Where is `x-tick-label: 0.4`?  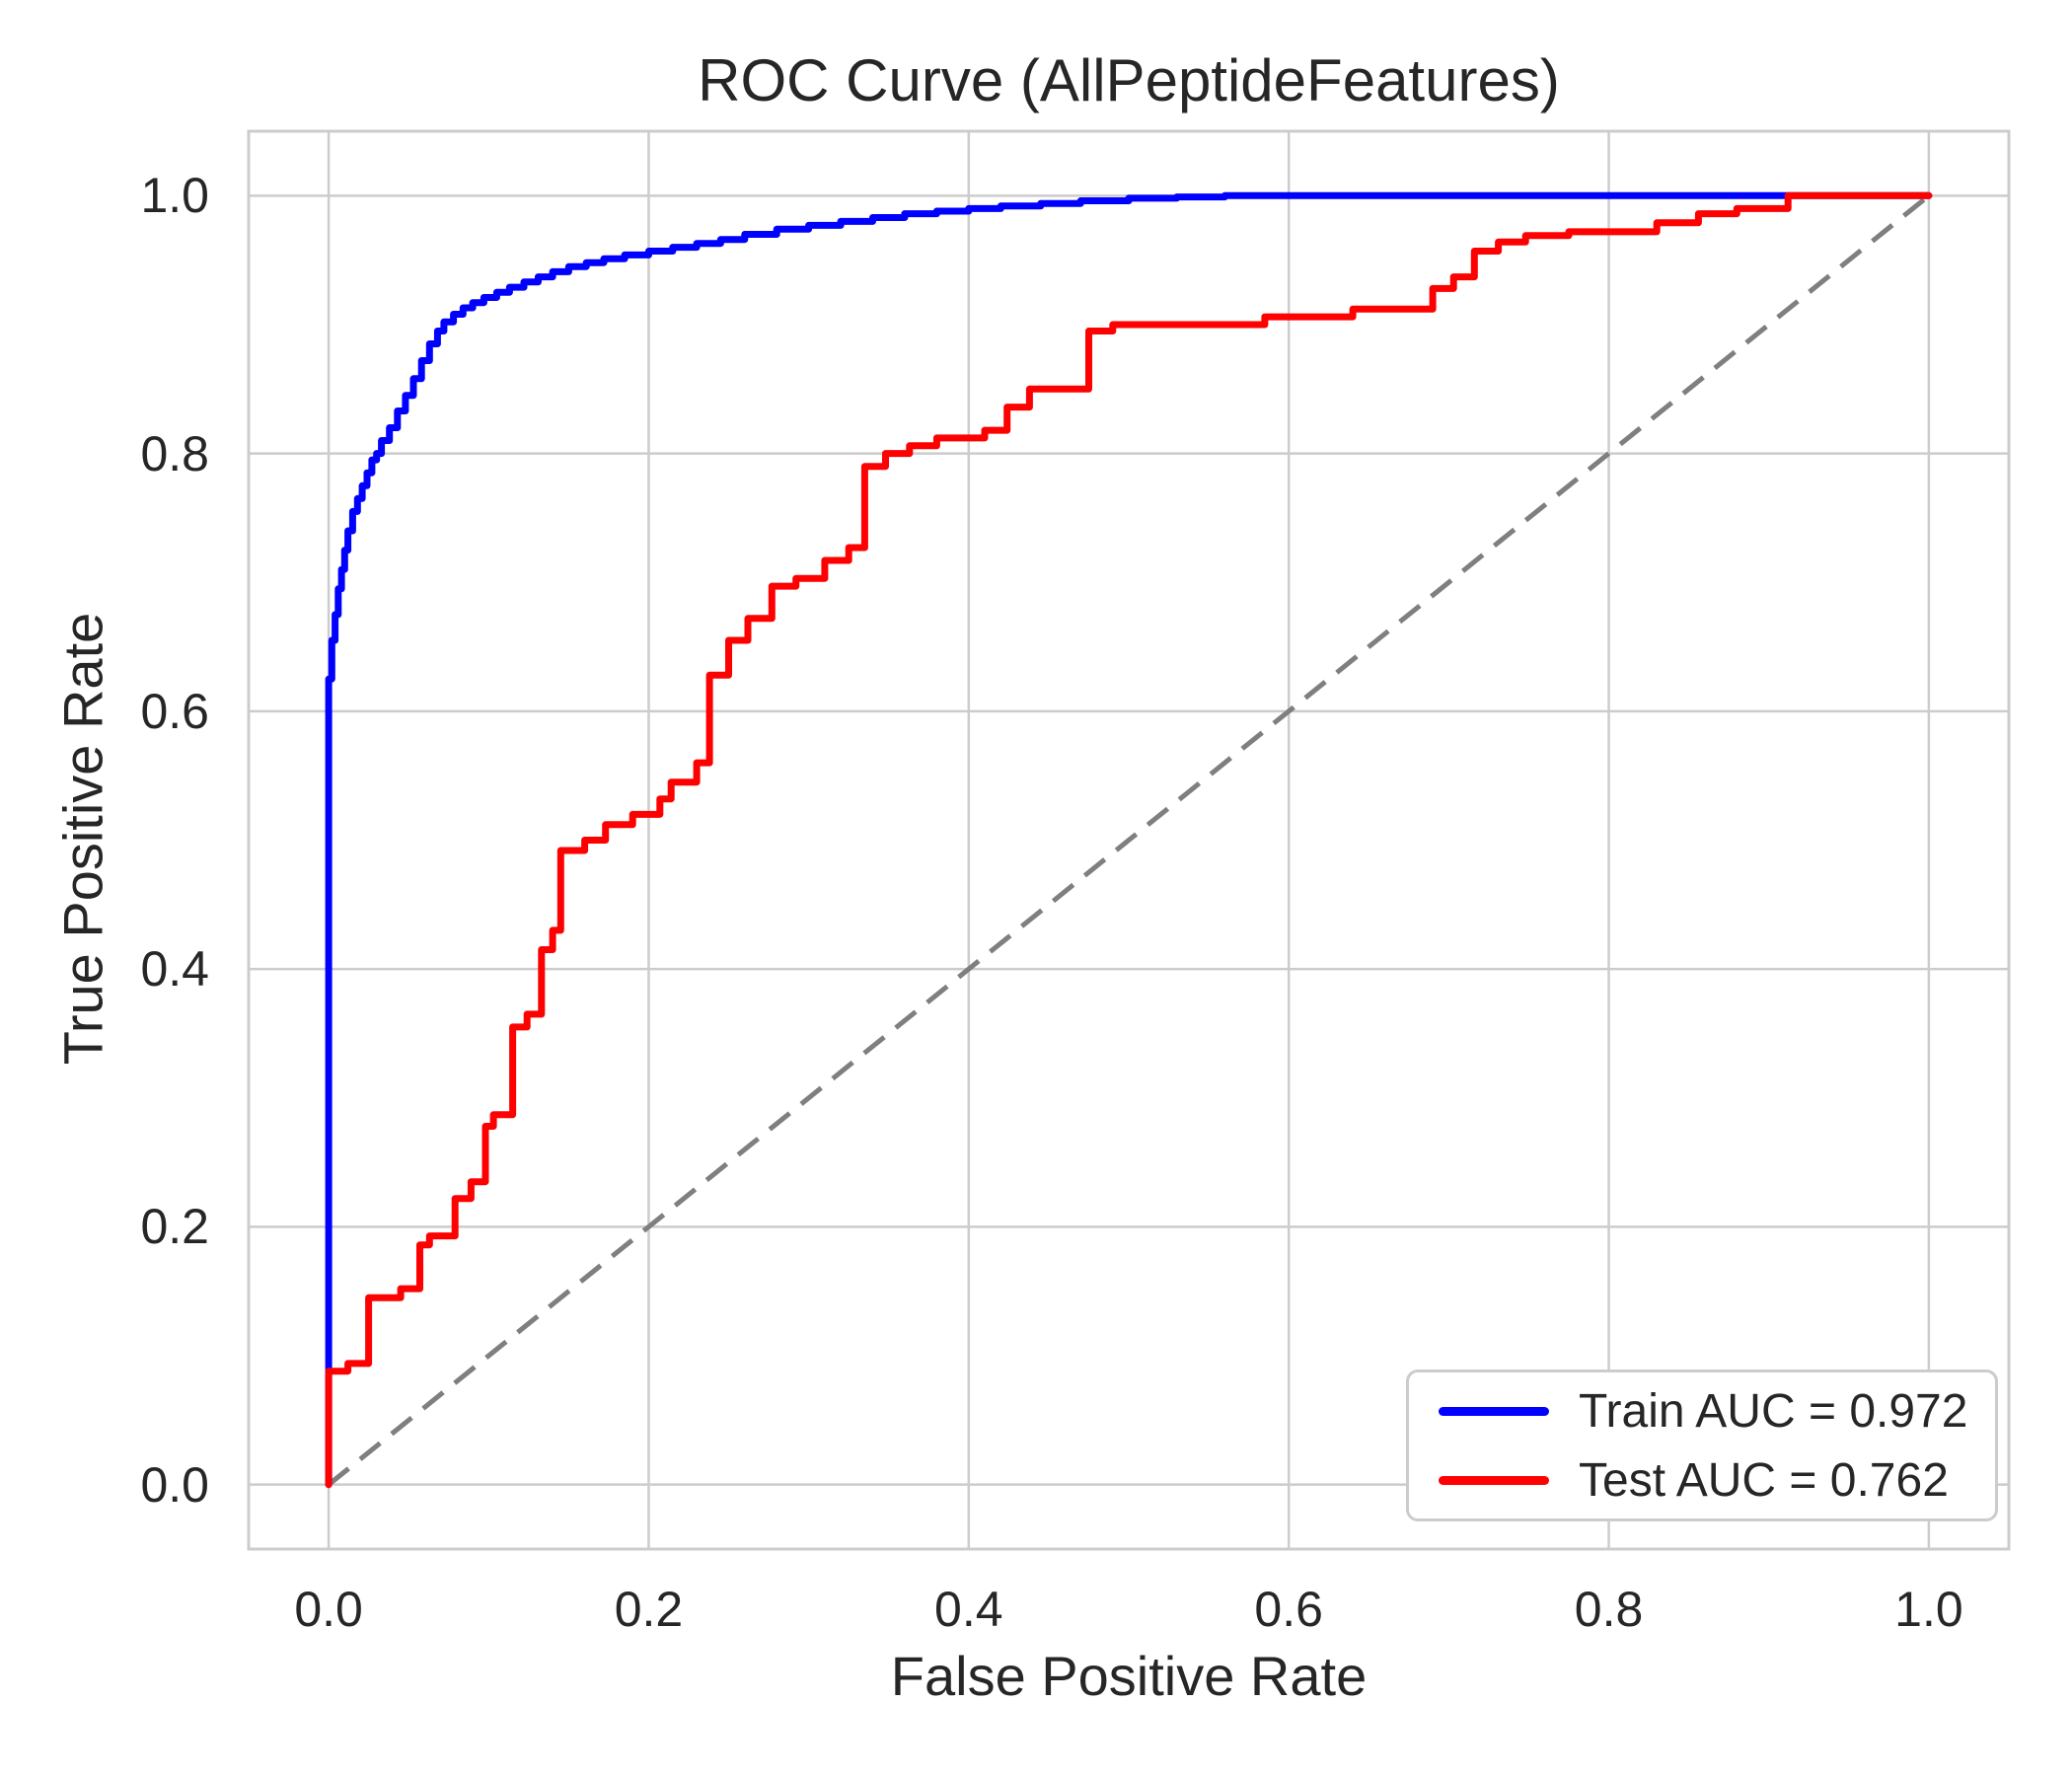 x-tick-label: 0.4 is located at coordinates (969, 1610).